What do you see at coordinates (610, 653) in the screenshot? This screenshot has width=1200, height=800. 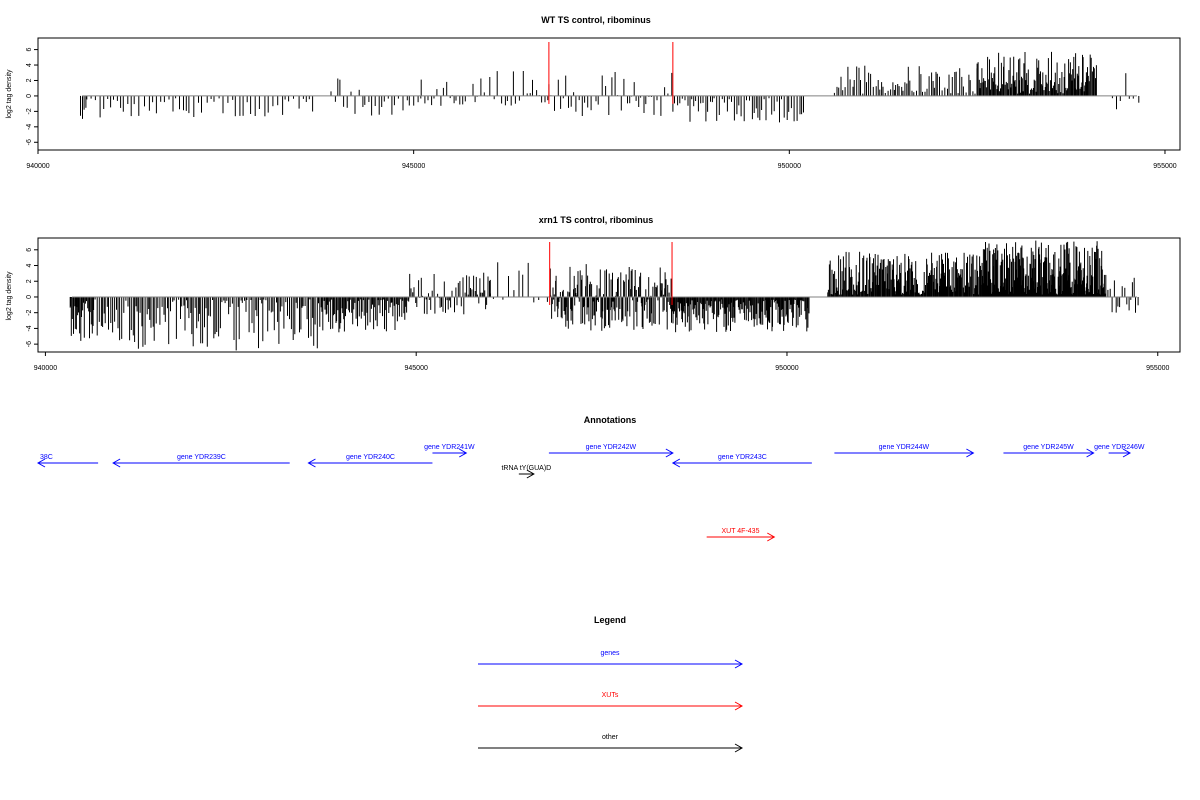 I see `legend-label: genes` at bounding box center [610, 653].